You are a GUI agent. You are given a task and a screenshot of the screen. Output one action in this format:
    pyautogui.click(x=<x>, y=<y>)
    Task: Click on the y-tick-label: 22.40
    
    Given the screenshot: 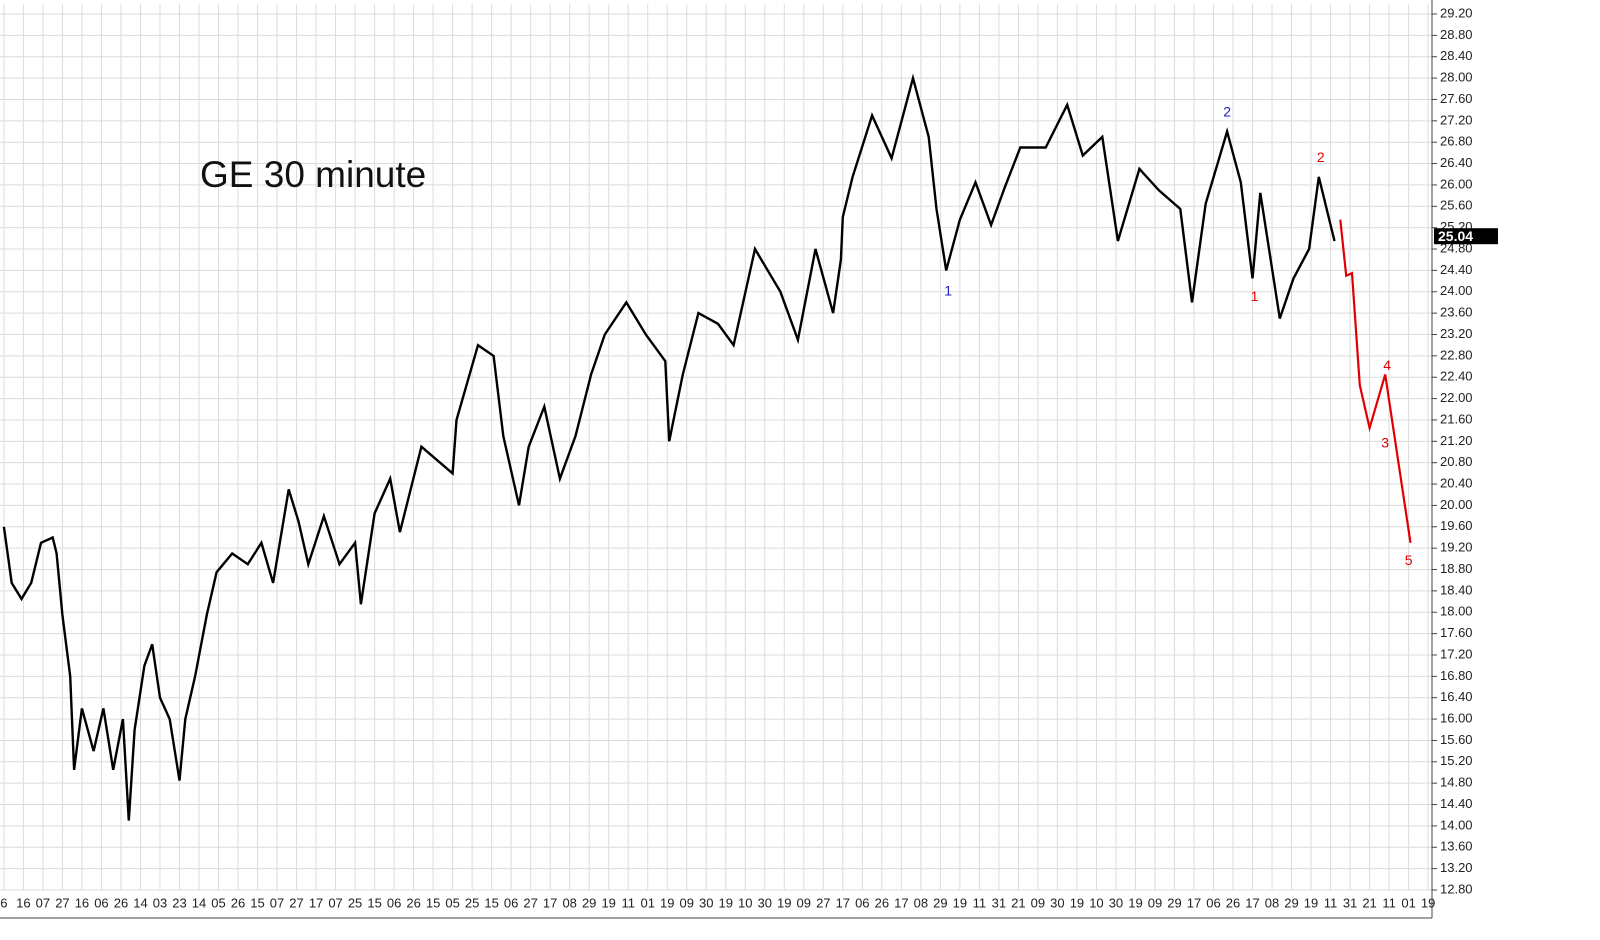 What is the action you would take?
    pyautogui.click(x=1456, y=376)
    